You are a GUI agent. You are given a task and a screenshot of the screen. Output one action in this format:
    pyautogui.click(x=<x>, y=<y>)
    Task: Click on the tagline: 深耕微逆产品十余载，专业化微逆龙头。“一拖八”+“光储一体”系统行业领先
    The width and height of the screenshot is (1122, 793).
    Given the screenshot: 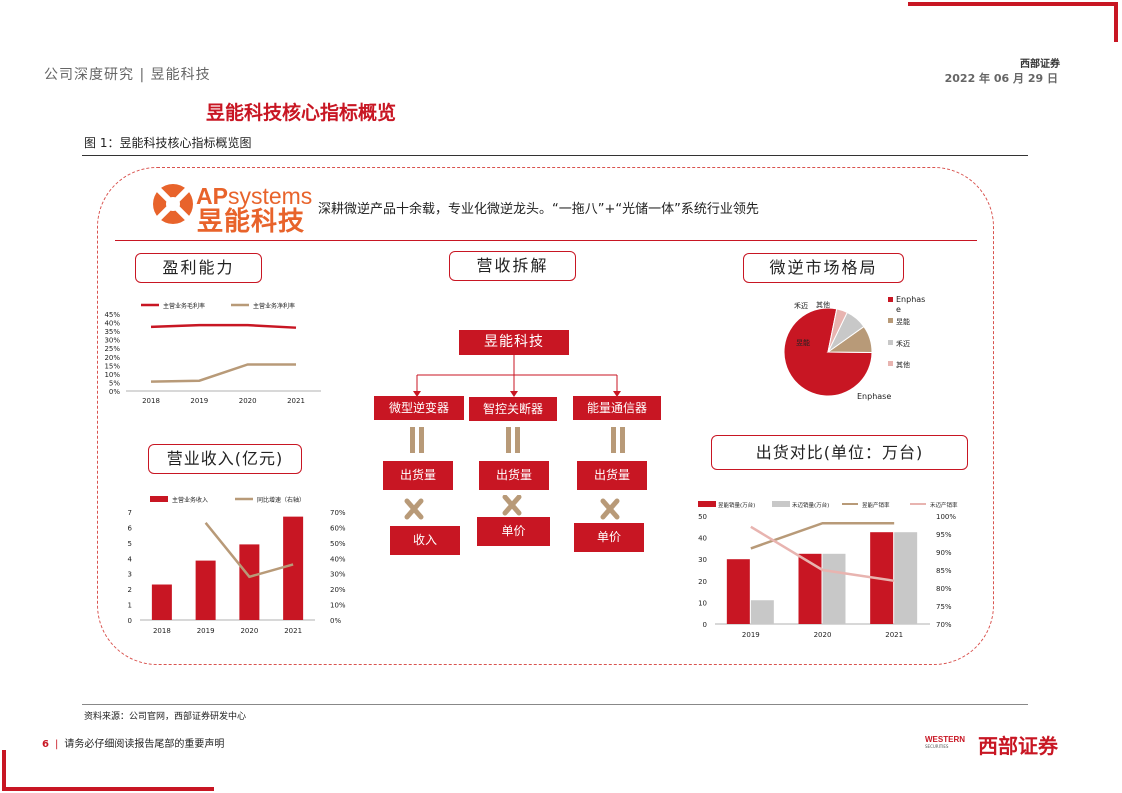 What is the action you would take?
    pyautogui.click(x=538, y=209)
    